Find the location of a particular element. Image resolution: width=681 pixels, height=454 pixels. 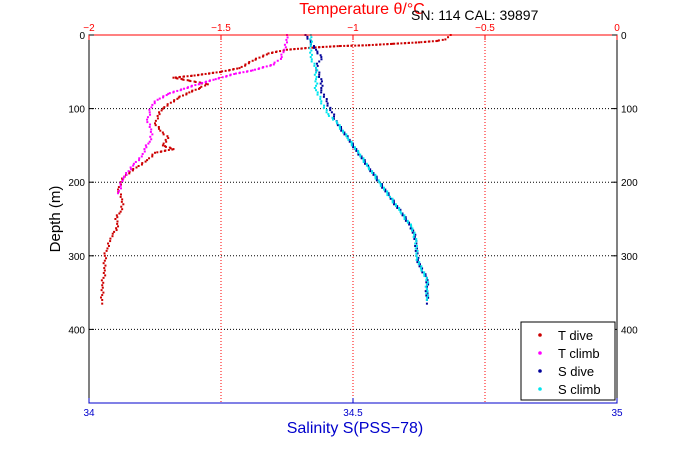

series-s-climb is located at coordinates (369, 167).